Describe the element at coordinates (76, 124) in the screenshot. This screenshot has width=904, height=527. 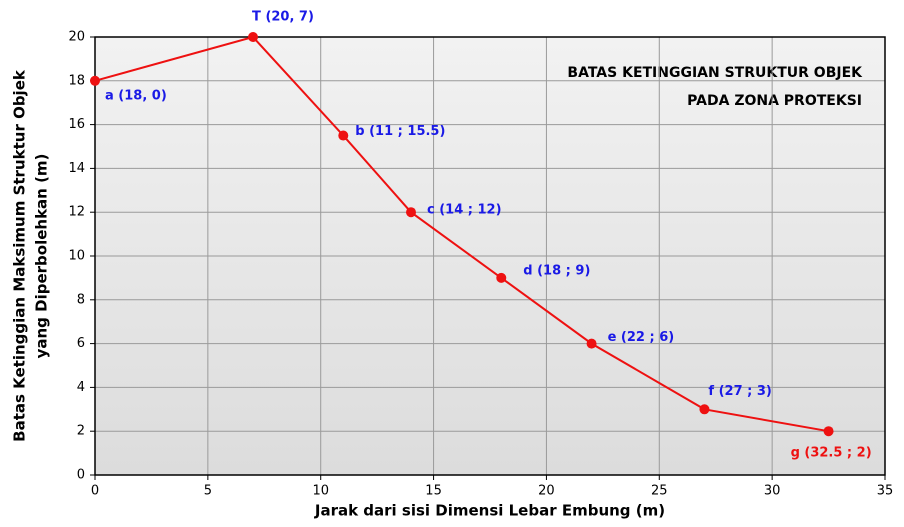
I see `y-tick-label: 16` at that location.